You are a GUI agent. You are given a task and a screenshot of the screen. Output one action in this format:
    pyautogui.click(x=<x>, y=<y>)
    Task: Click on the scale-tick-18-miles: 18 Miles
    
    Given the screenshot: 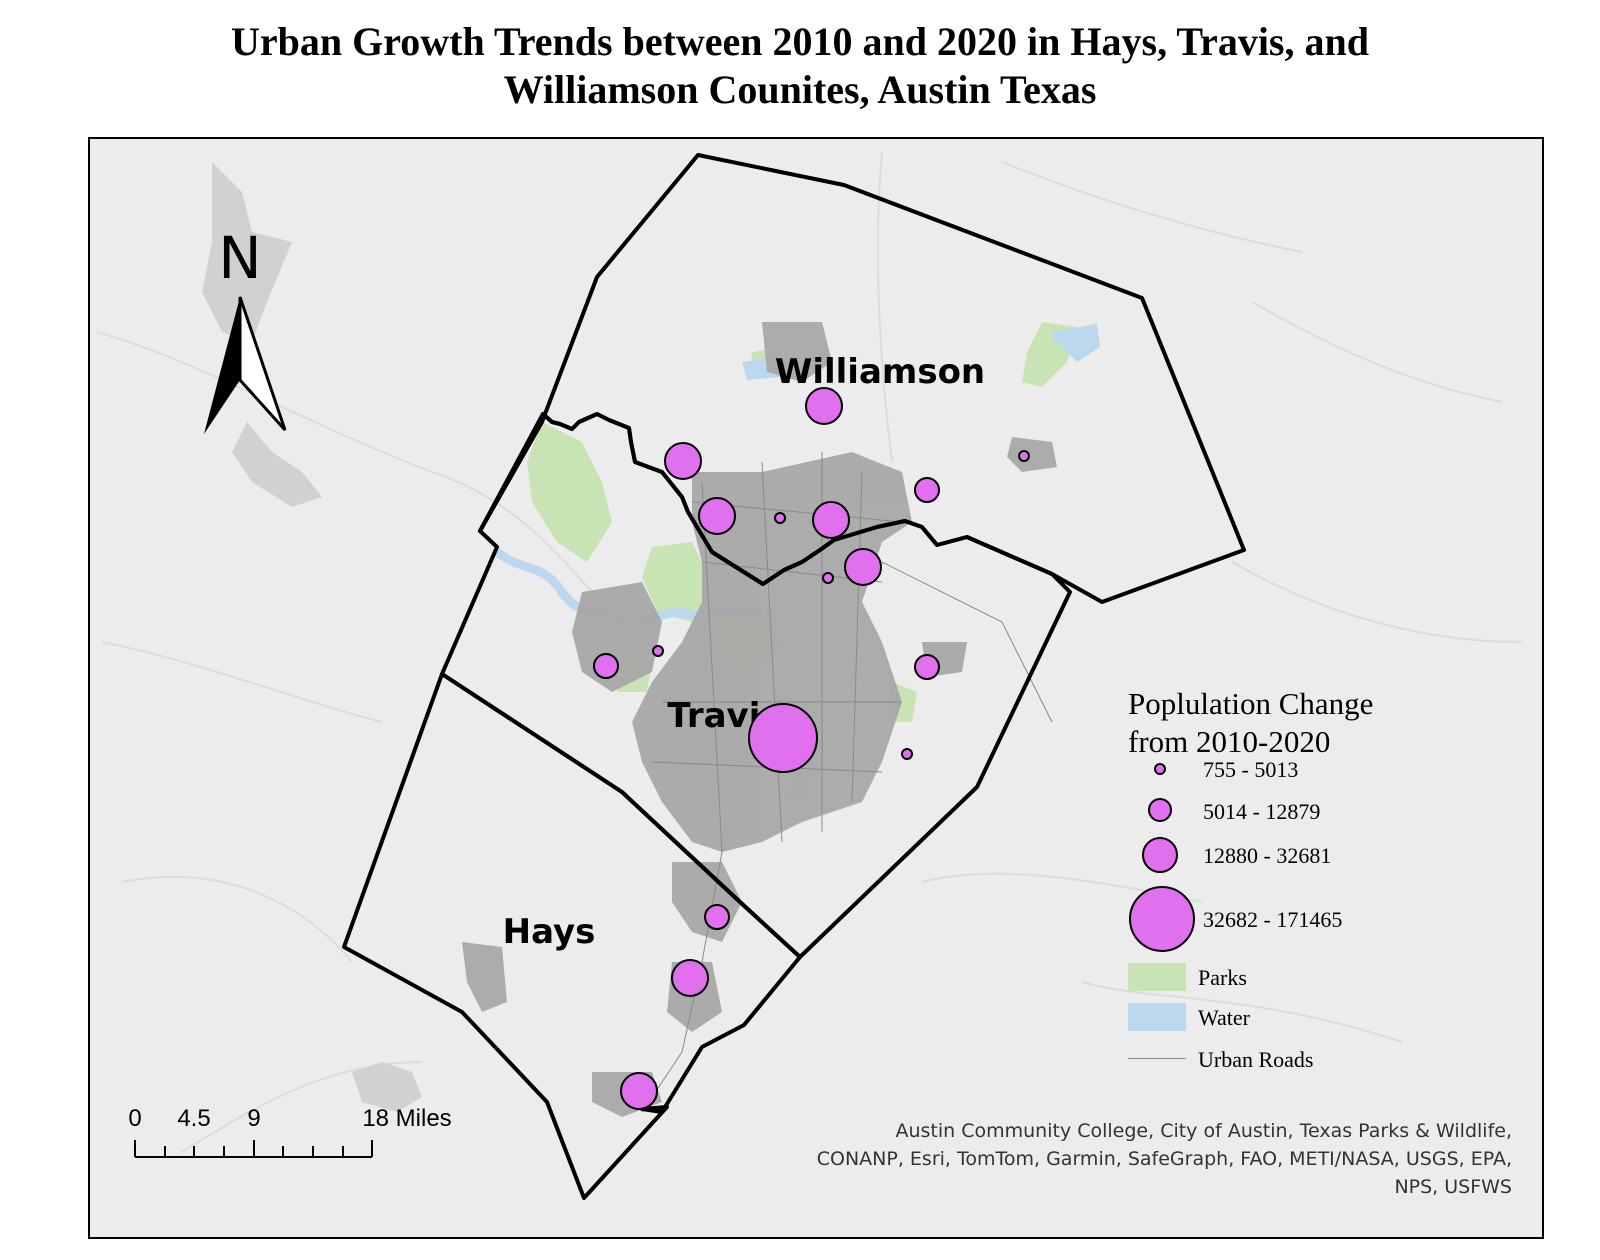 What is the action you would take?
    pyautogui.click(x=406, y=1118)
    